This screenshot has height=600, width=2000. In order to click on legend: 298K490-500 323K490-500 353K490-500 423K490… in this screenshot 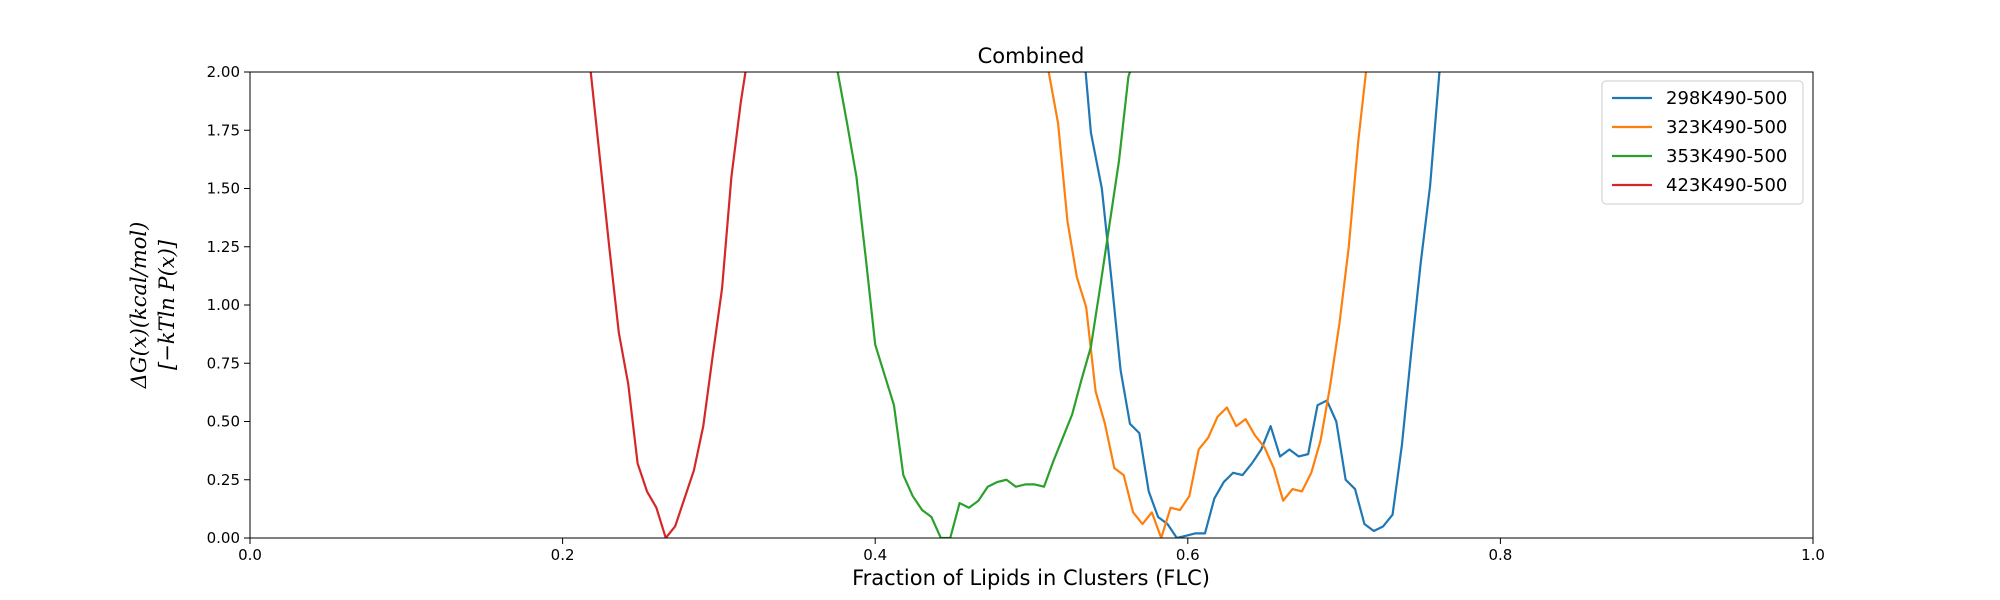, I will do `click(1702, 142)`.